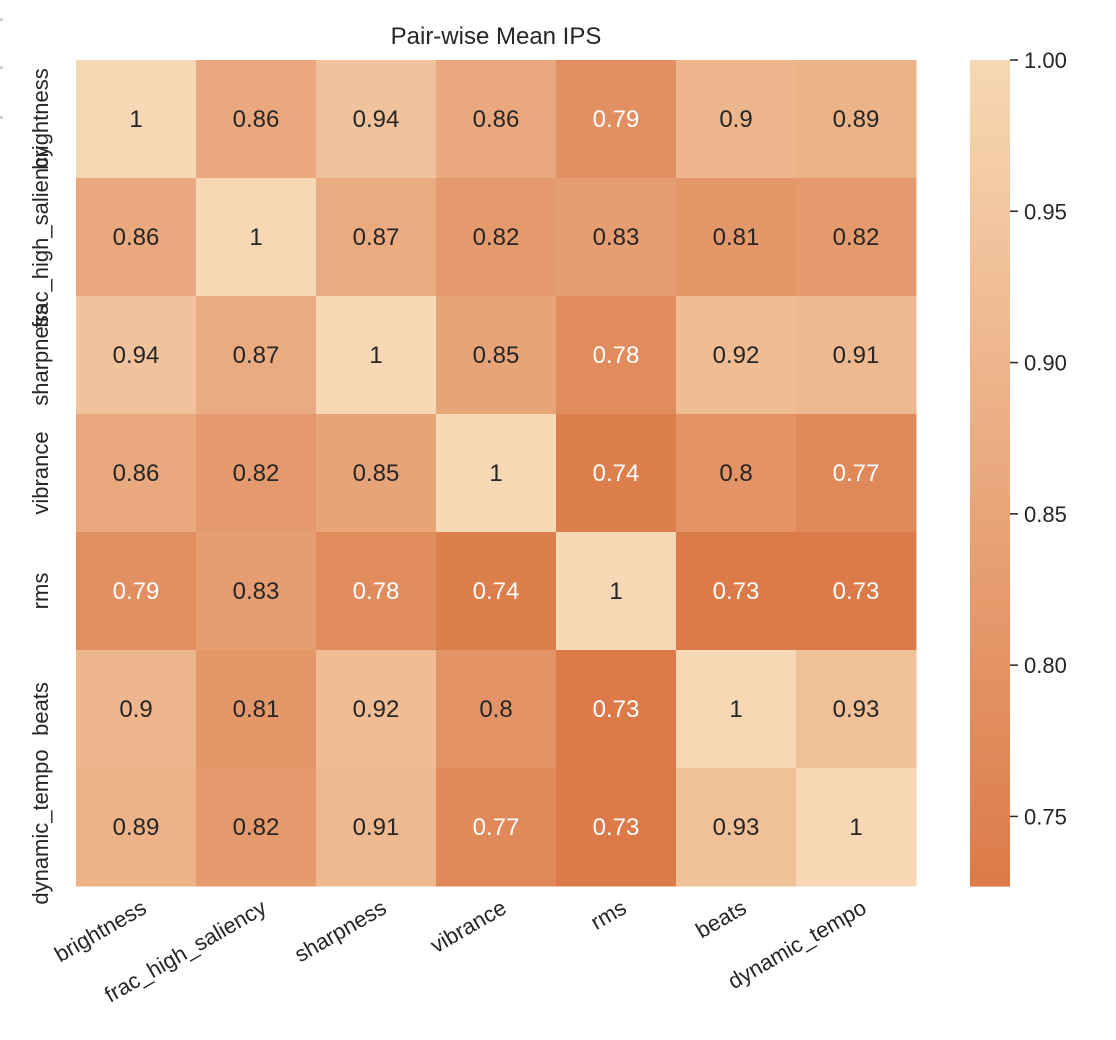 This screenshot has height=1040, width=1116. I want to click on cell-value-label: 0.89, so click(136, 827).